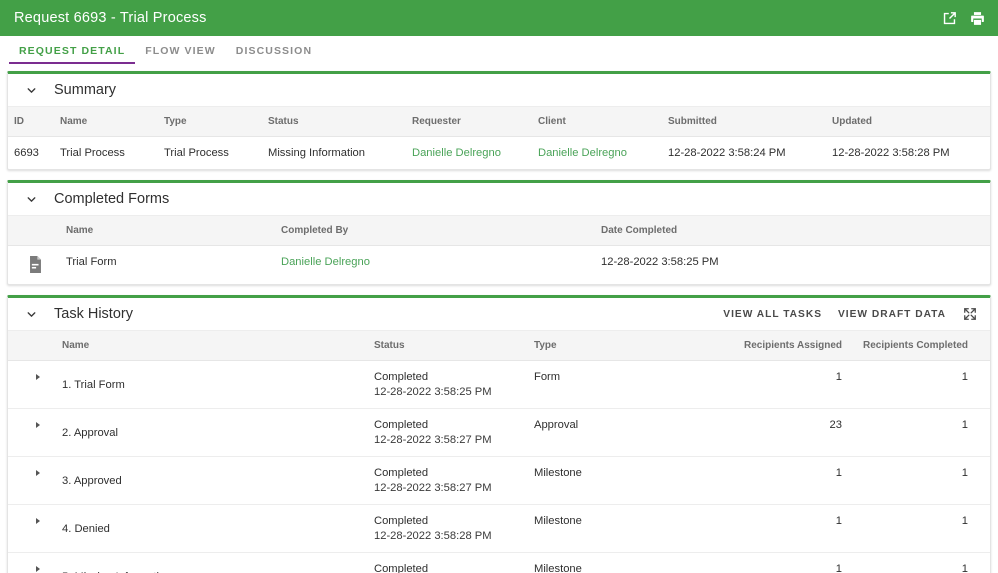  What do you see at coordinates (628, 345) in the screenshot?
I see `col-task-type: Type` at bounding box center [628, 345].